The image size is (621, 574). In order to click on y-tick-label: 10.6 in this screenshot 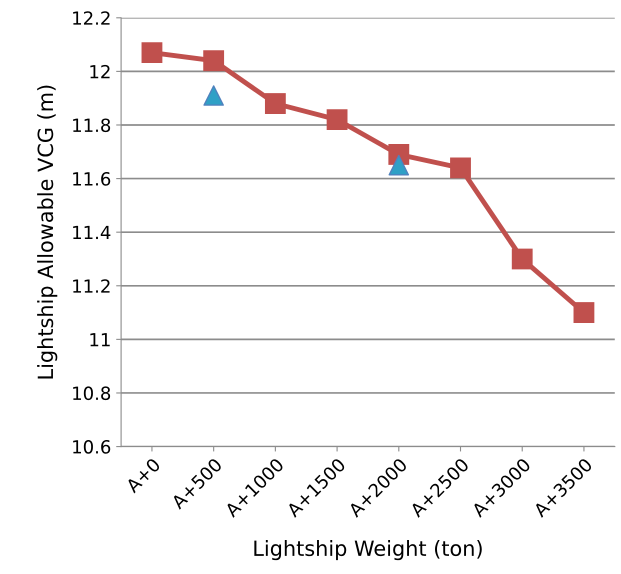, I will do `click(91, 447)`.